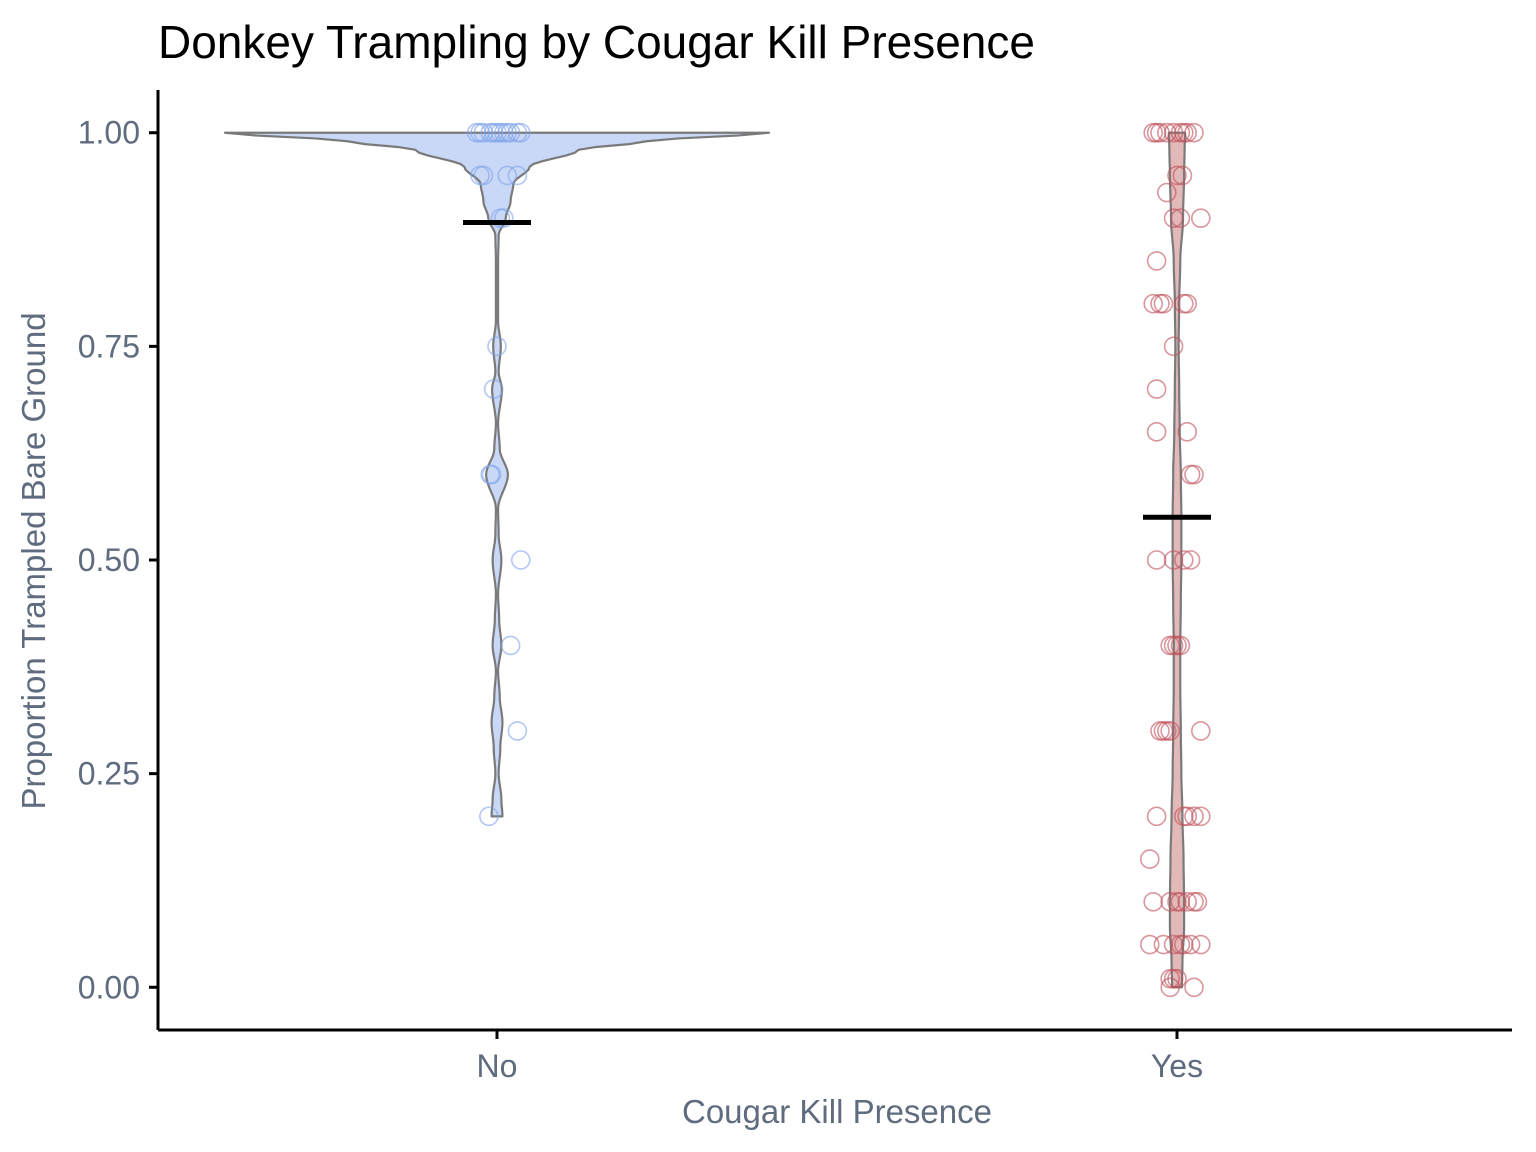  What do you see at coordinates (109, 346) in the screenshot?
I see `y-tick-label: 0.75` at bounding box center [109, 346].